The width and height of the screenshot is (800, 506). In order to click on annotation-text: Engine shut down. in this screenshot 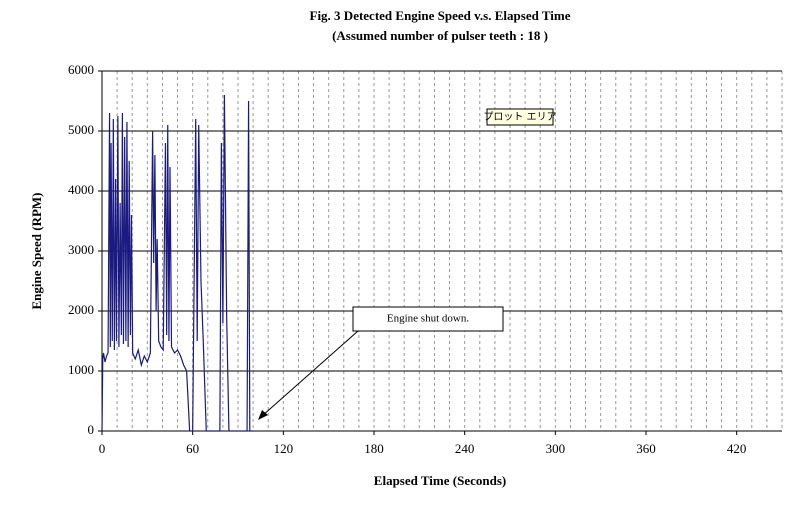, I will do `click(428, 319)`.